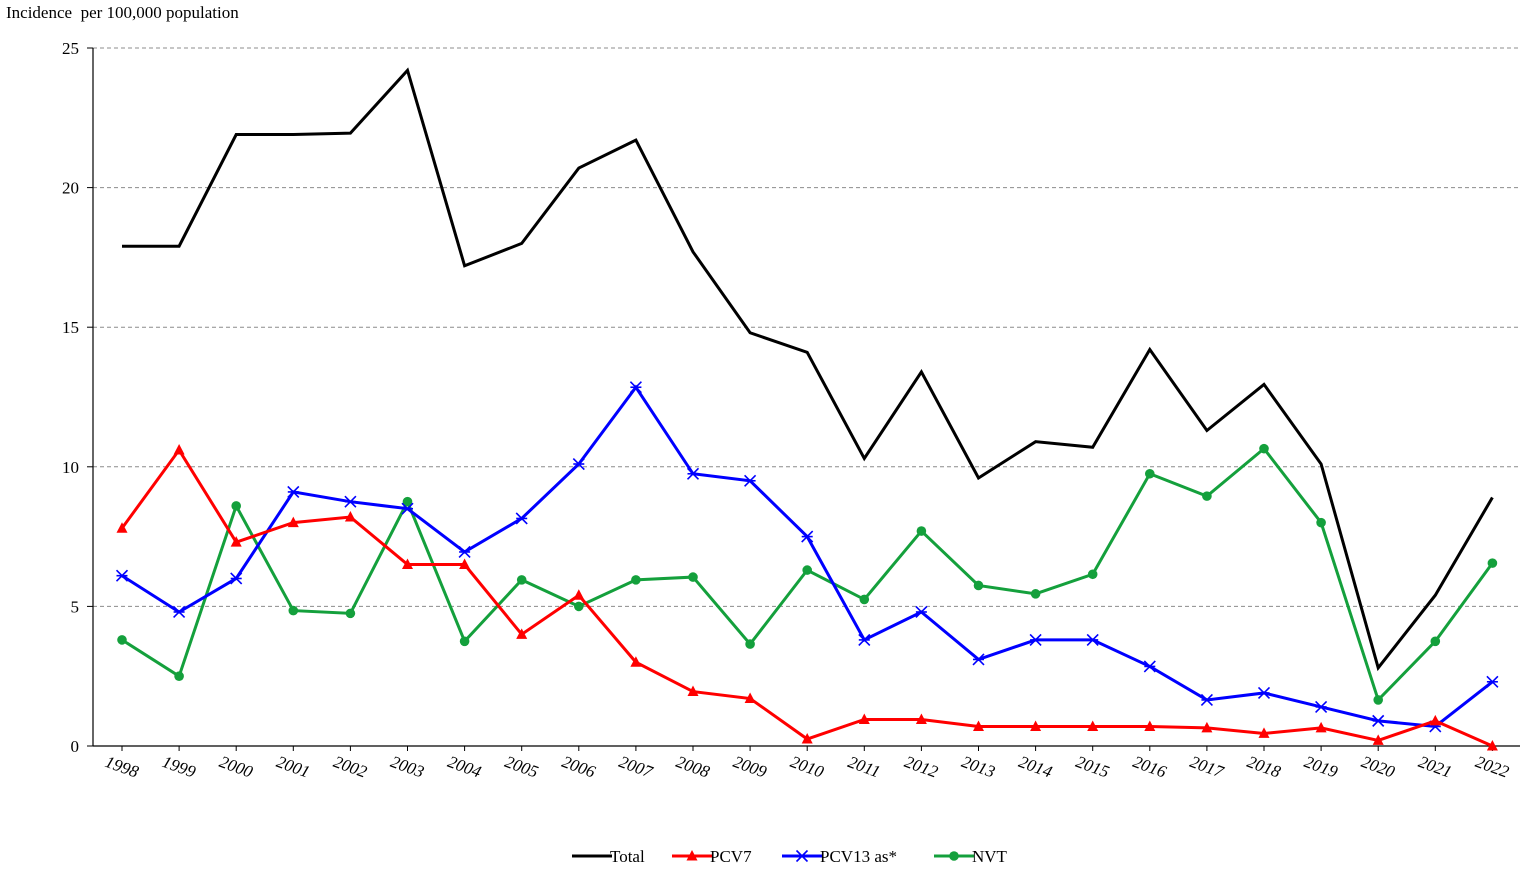 The width and height of the screenshot is (1536, 870). What do you see at coordinates (1492, 767) in the screenshot?
I see `x-tick-label: 2022` at bounding box center [1492, 767].